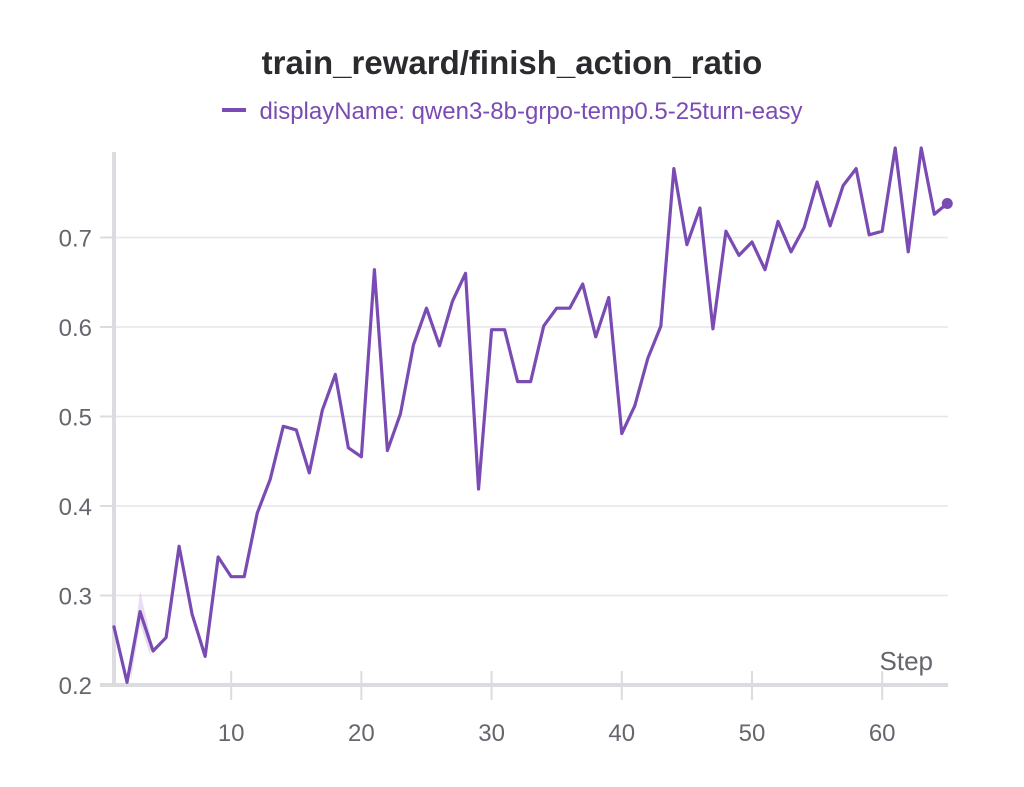  What do you see at coordinates (361, 733) in the screenshot?
I see `x-tick-label: 20` at bounding box center [361, 733].